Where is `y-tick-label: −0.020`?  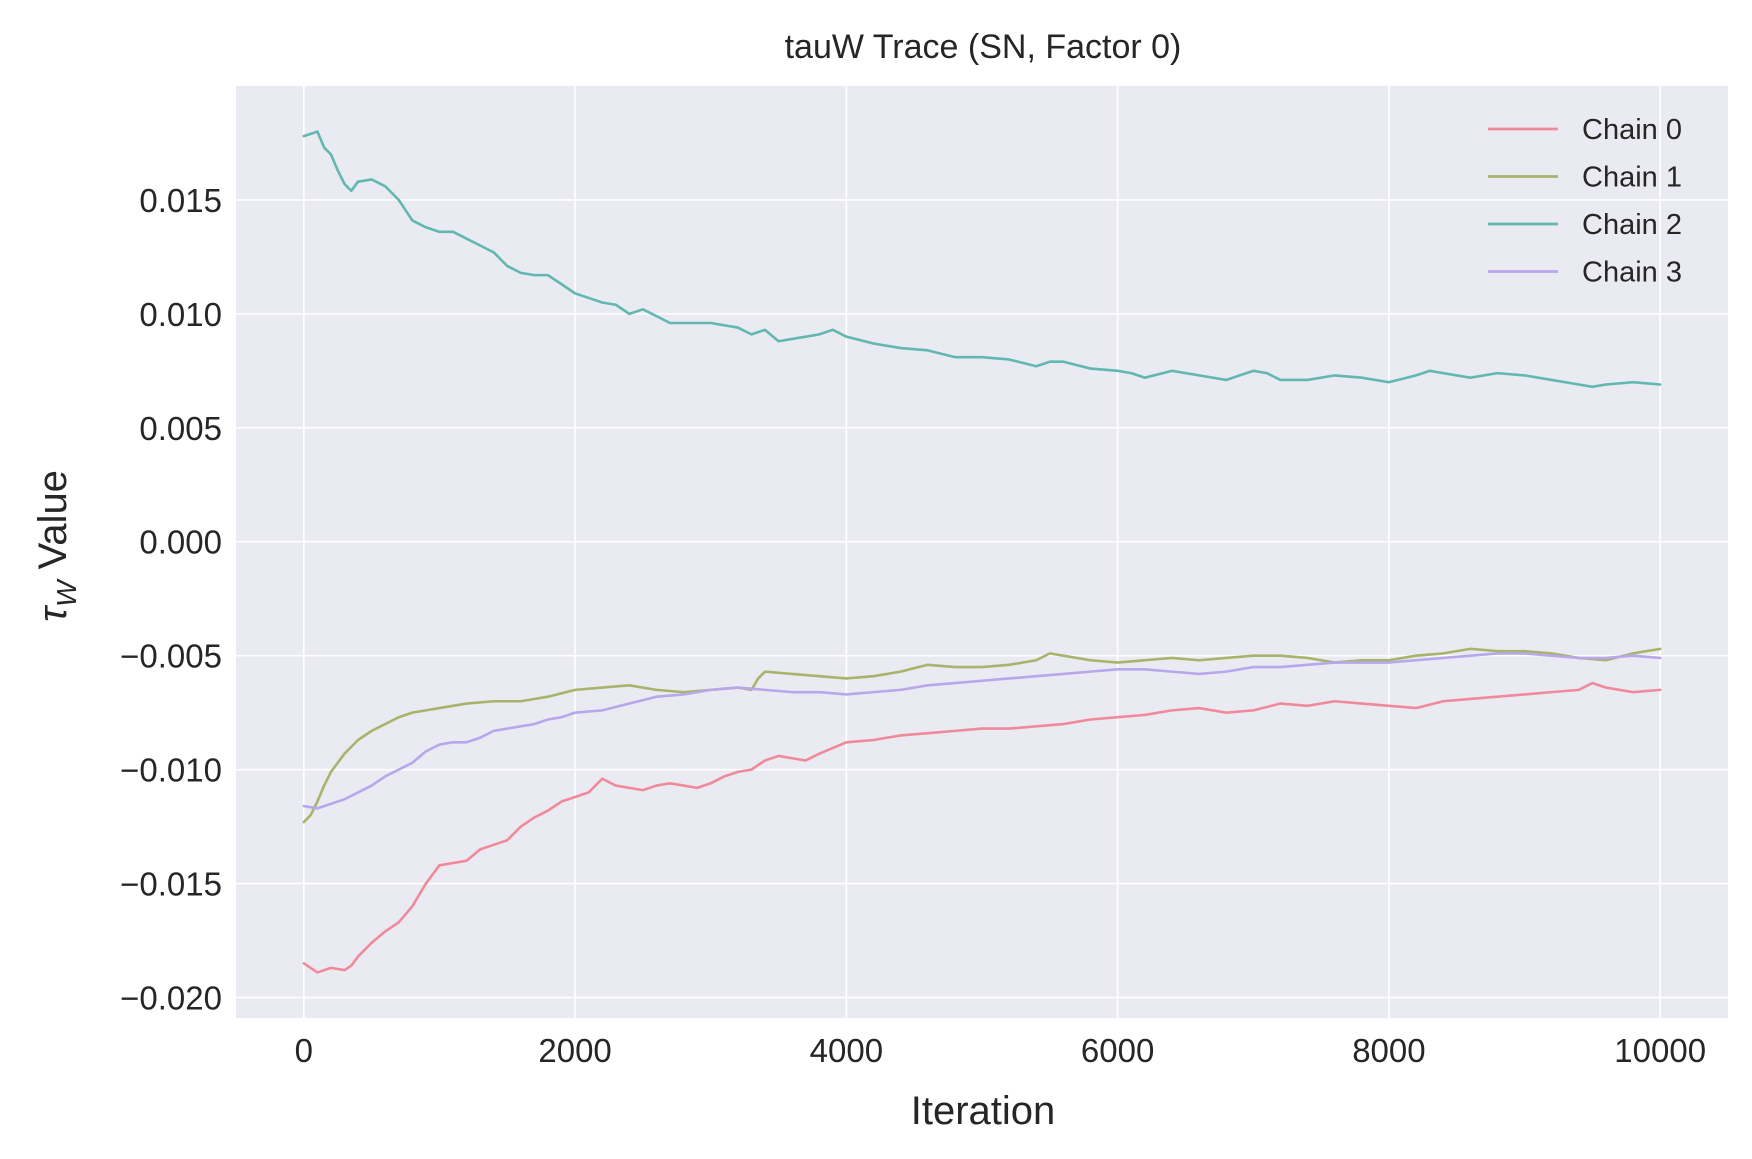 y-tick-label: −0.020 is located at coordinates (171, 997).